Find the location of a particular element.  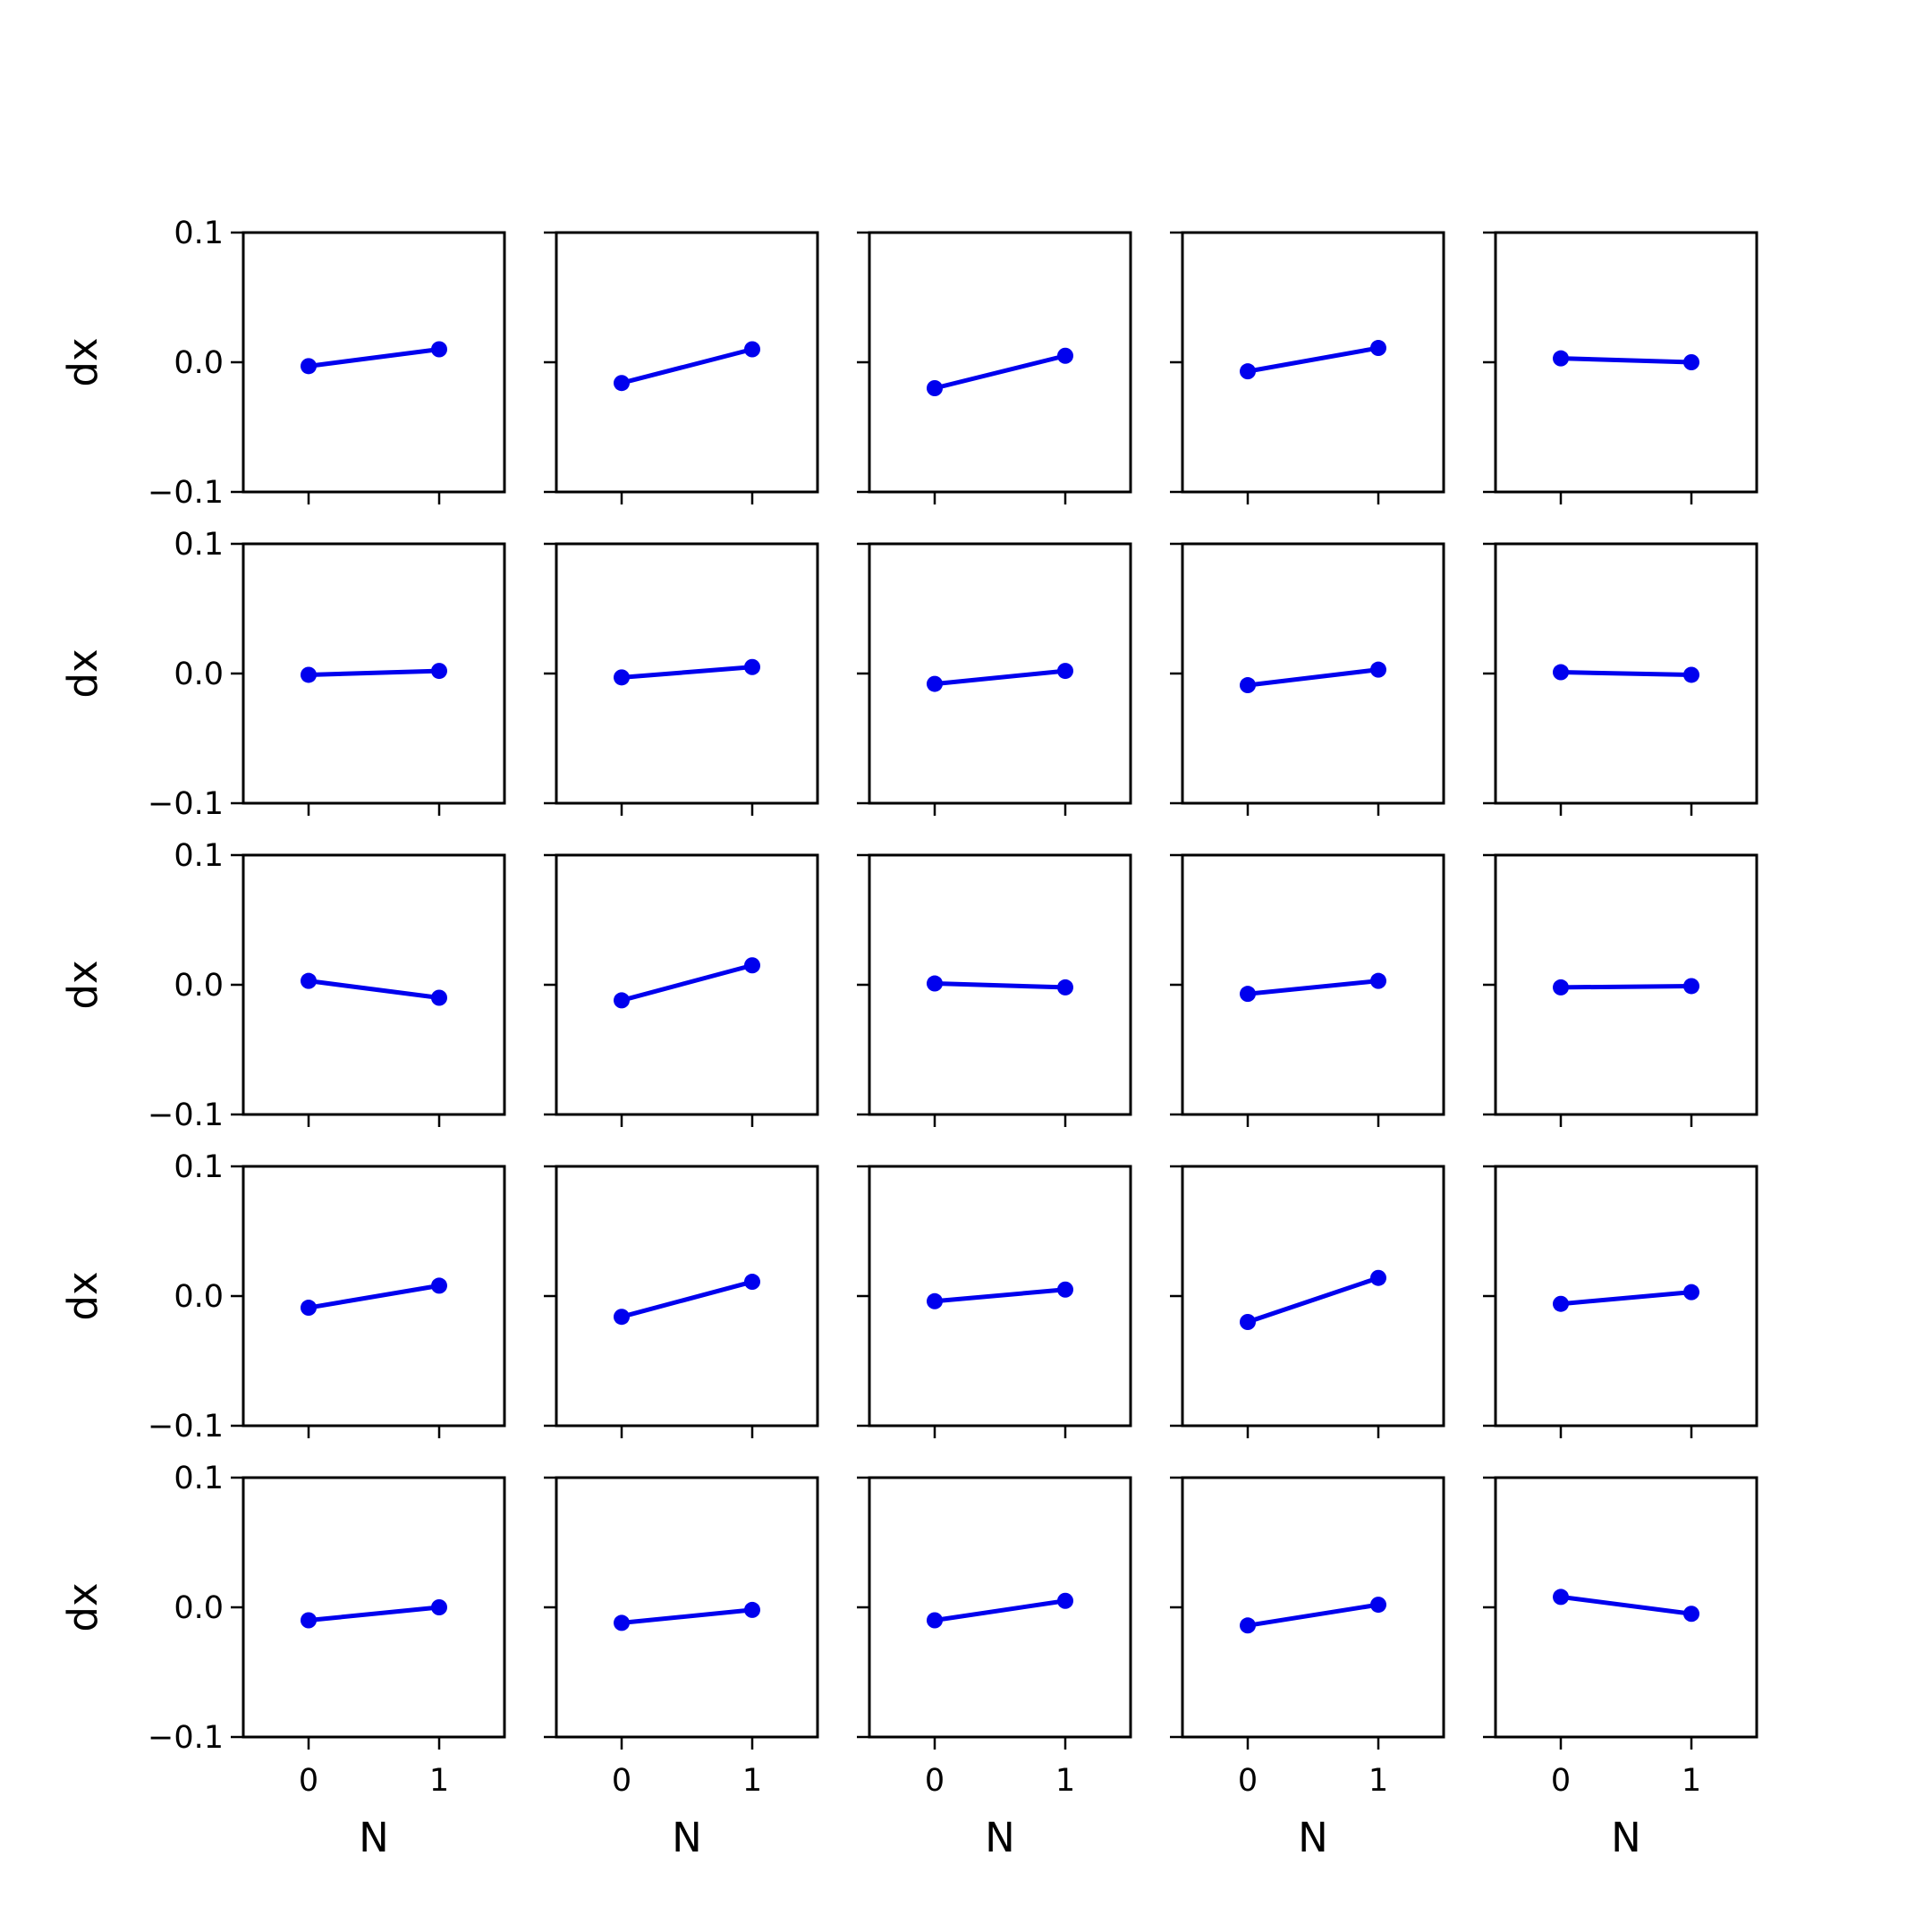

subplot-r2-c3 is located at coordinates (994, 679).